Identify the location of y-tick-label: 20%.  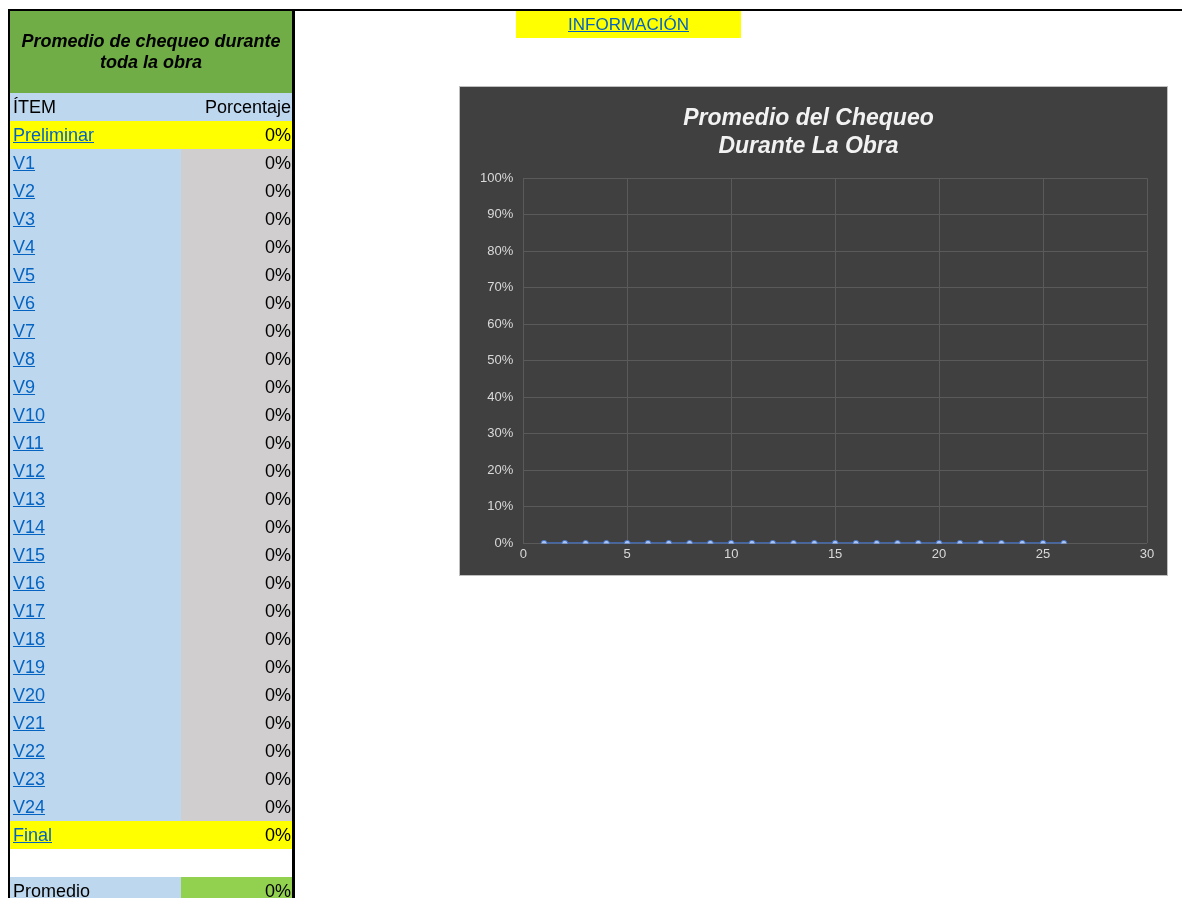
(500, 469).